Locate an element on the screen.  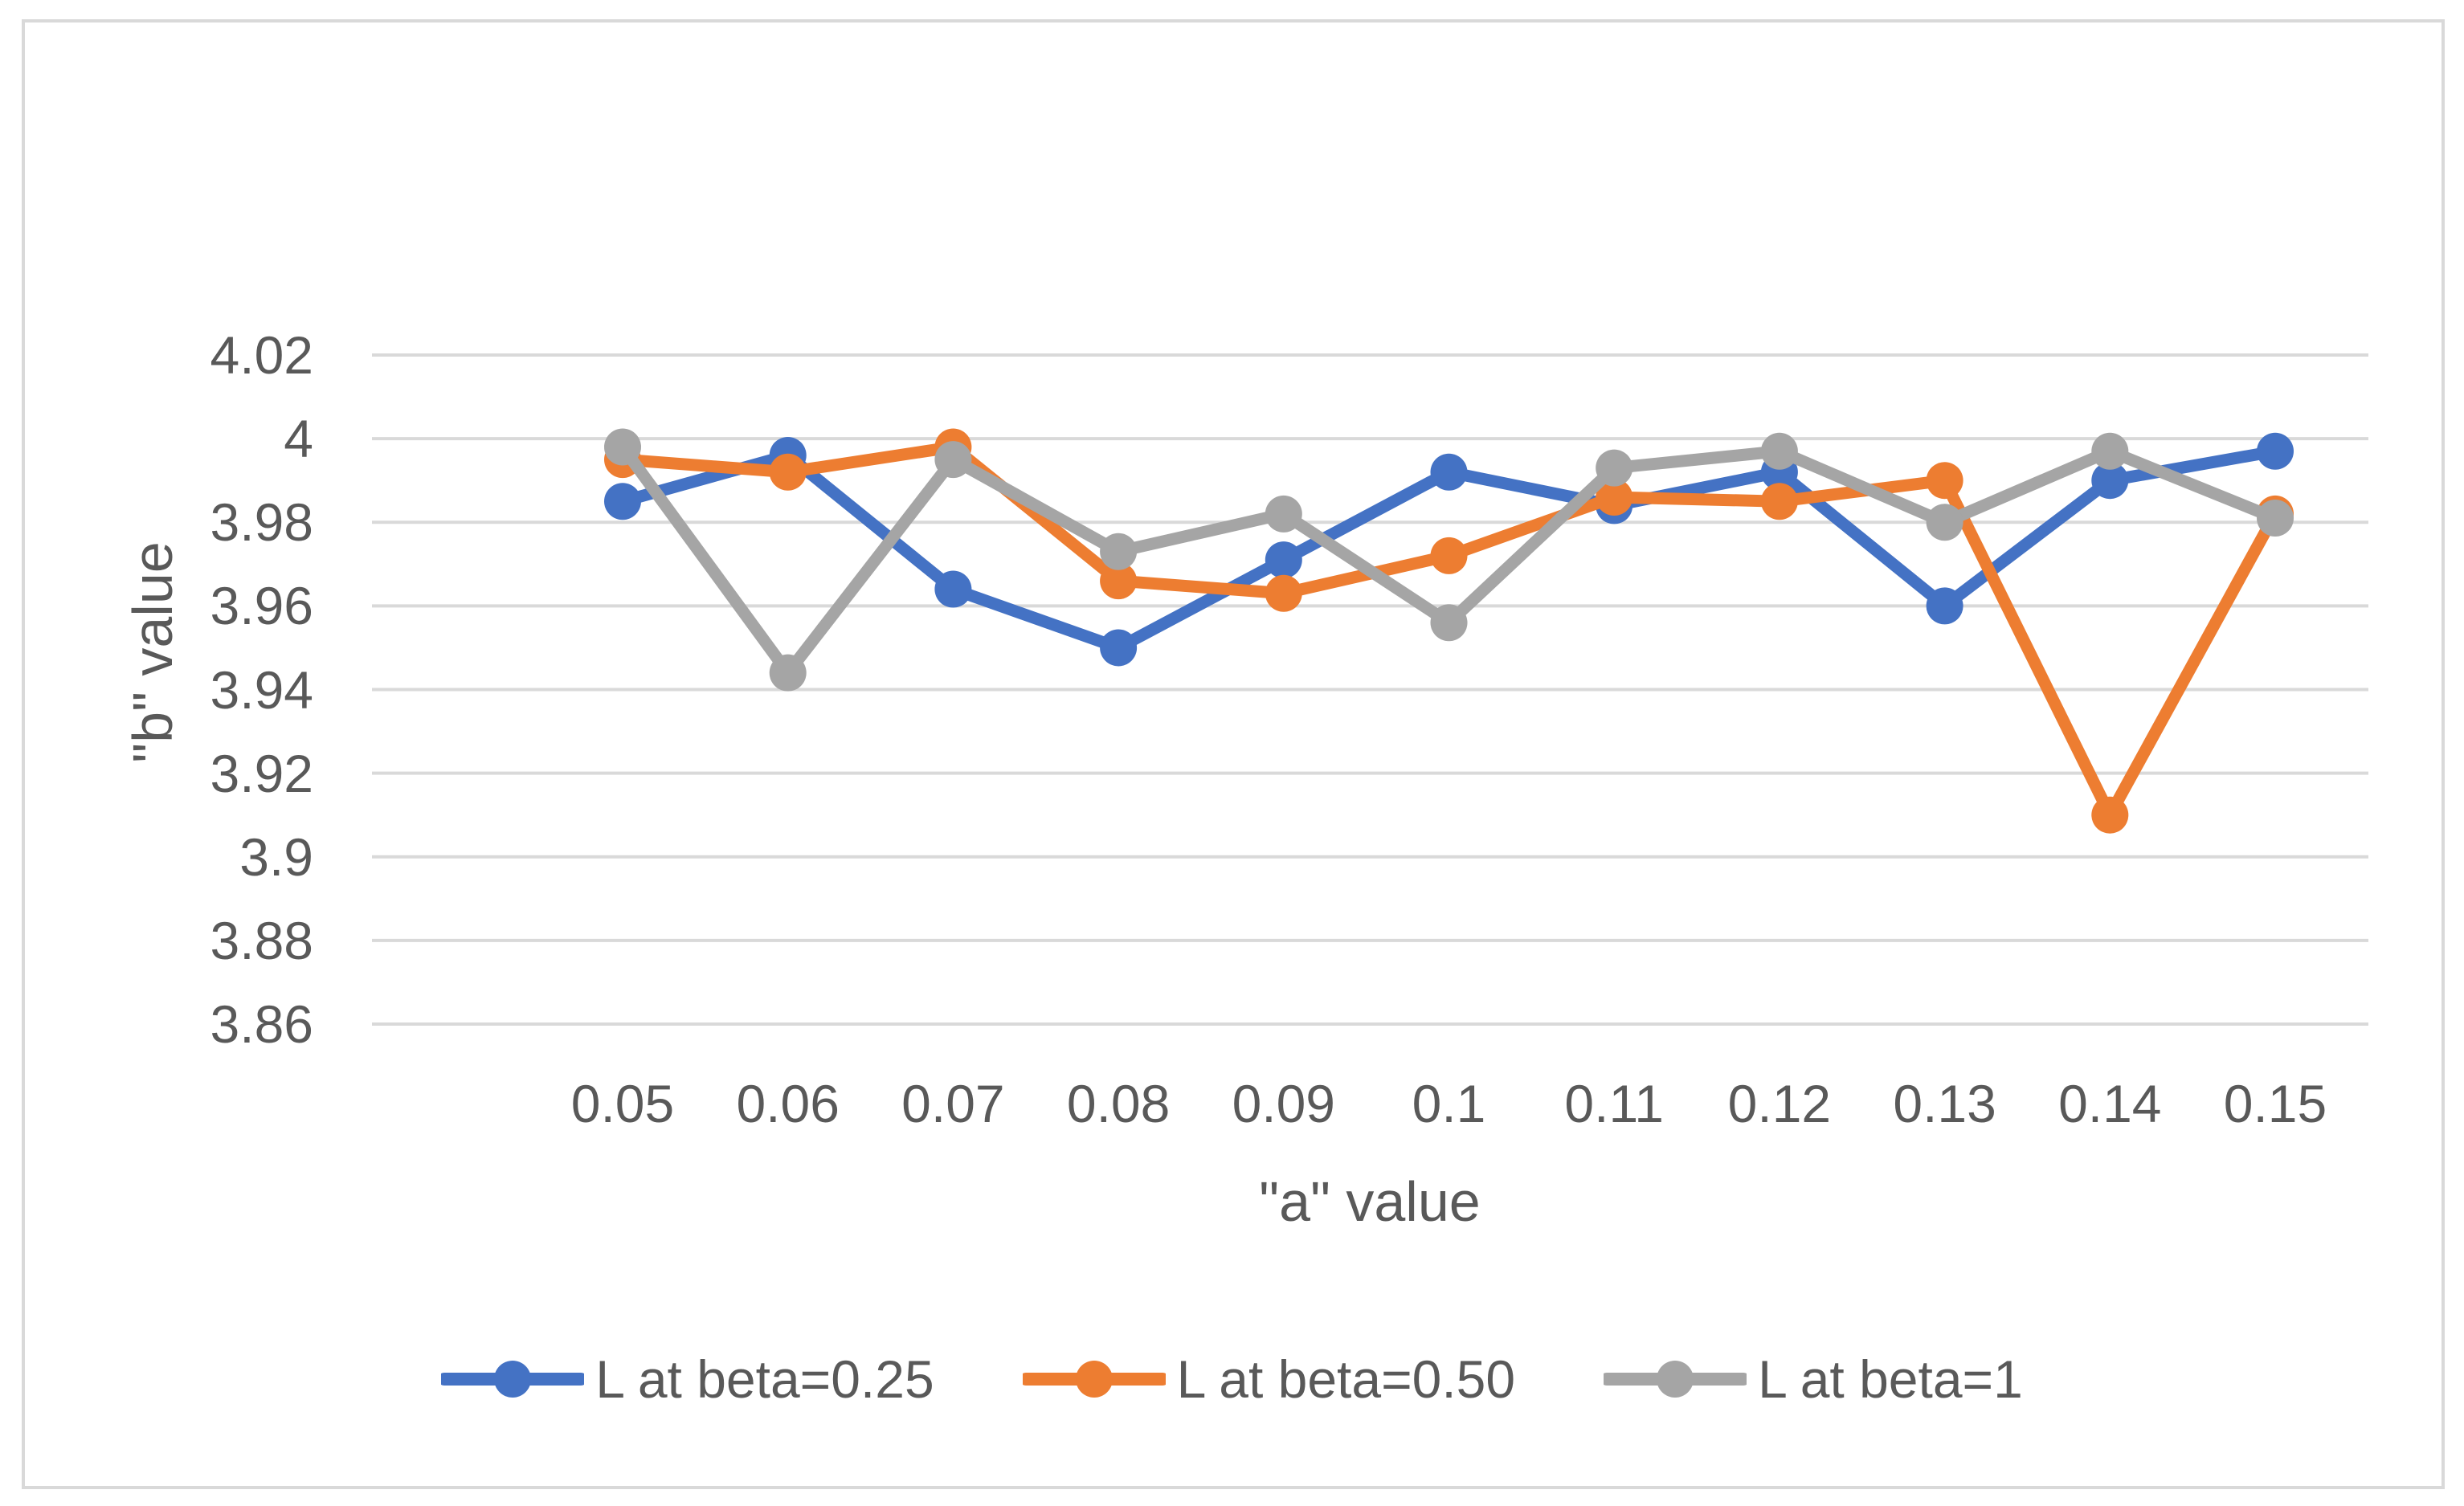
x-tick-label: 0.12 is located at coordinates (1779, 1104).